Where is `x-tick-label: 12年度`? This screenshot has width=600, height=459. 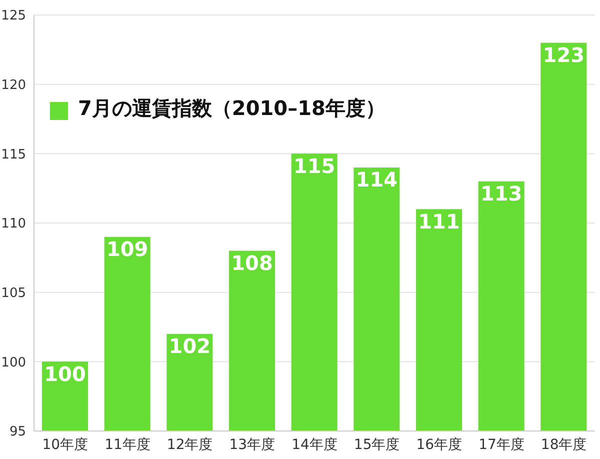
x-tick-label: 12年度 is located at coordinates (189, 444).